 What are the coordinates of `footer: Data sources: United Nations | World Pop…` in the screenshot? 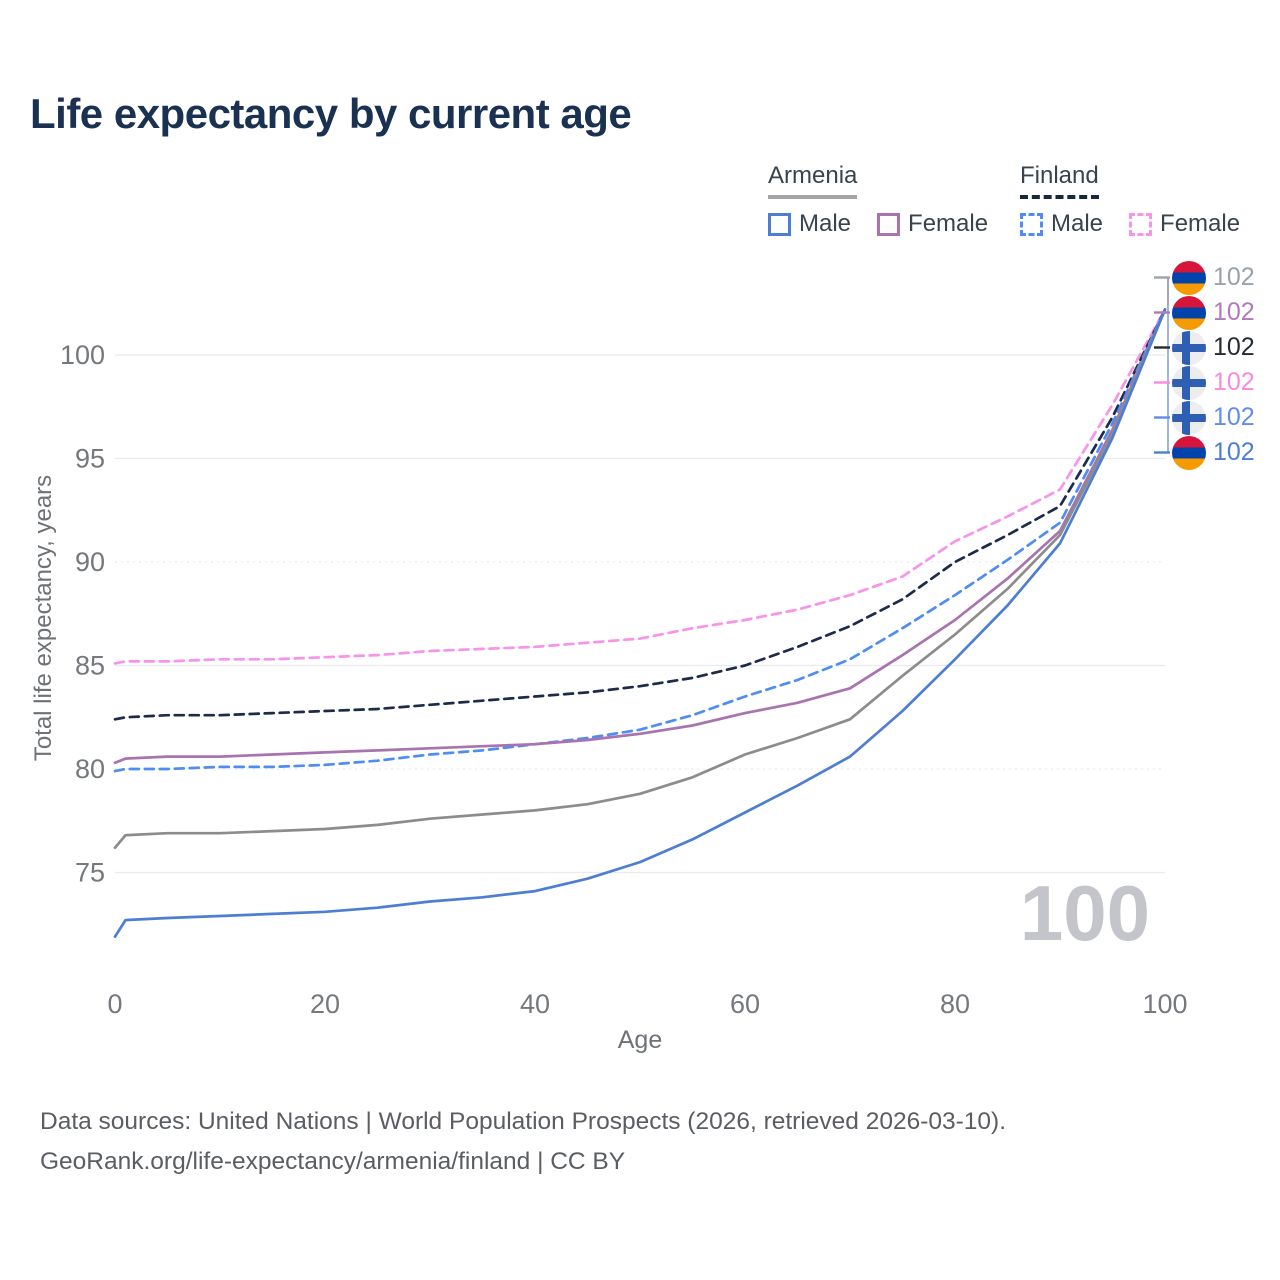 It's located at (523, 1142).